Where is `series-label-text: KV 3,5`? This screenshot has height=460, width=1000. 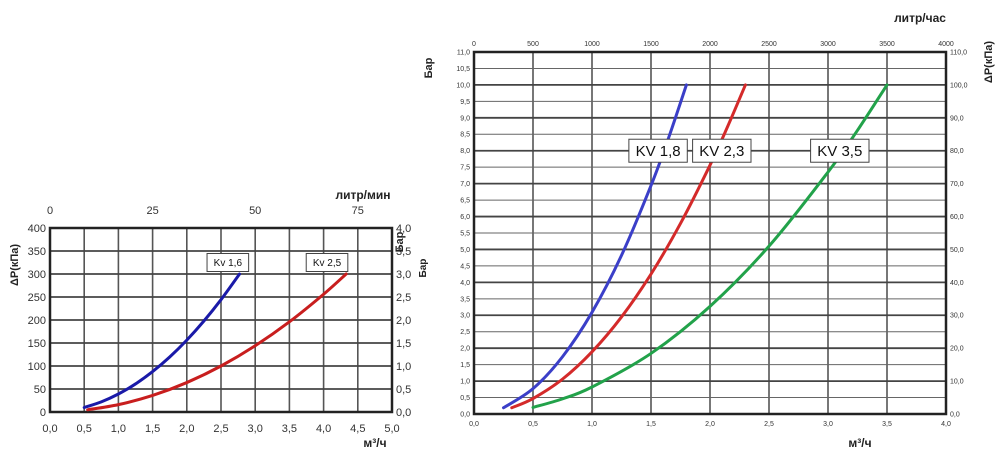
series-label-text: KV 3,5 is located at coordinates (839, 151).